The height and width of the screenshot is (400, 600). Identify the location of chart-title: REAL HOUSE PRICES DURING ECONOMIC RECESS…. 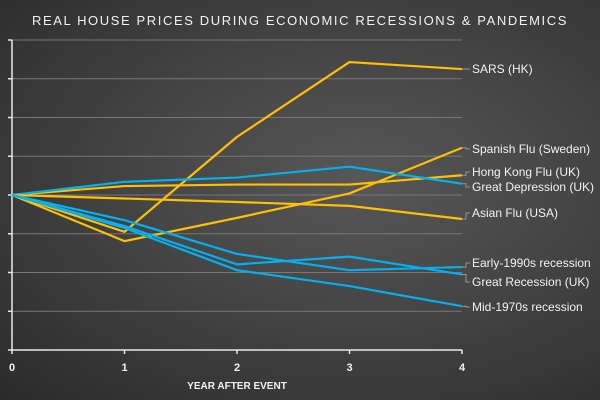
(299, 20).